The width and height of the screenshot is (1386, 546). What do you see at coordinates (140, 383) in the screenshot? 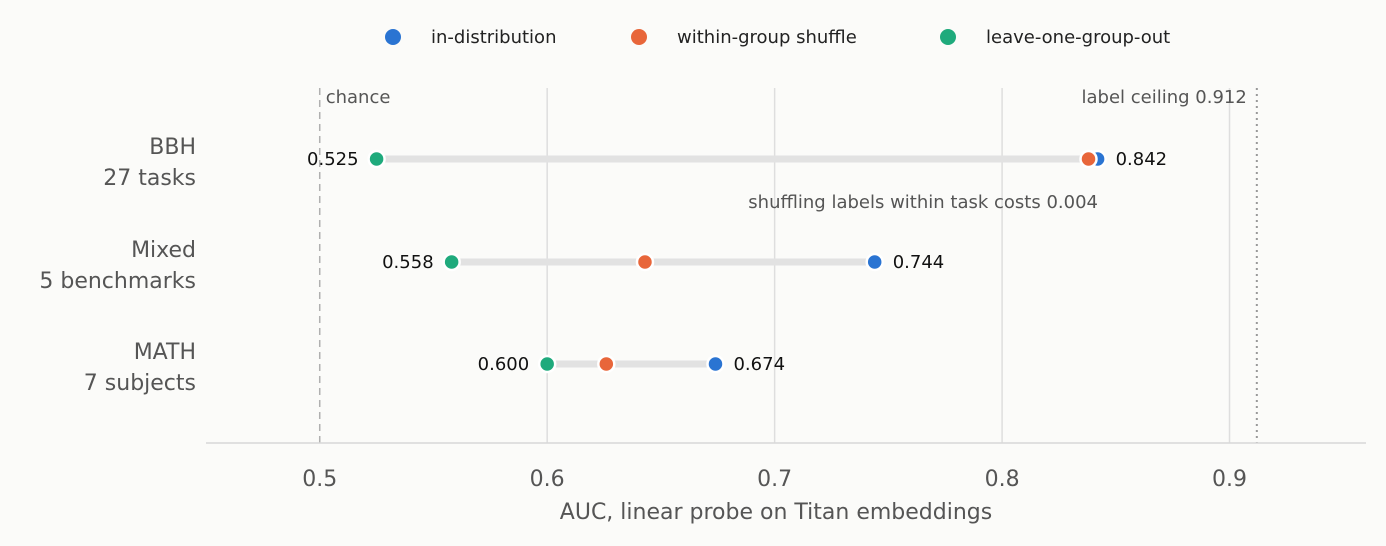
I see `category-sublabel: 7 subjects` at bounding box center [140, 383].